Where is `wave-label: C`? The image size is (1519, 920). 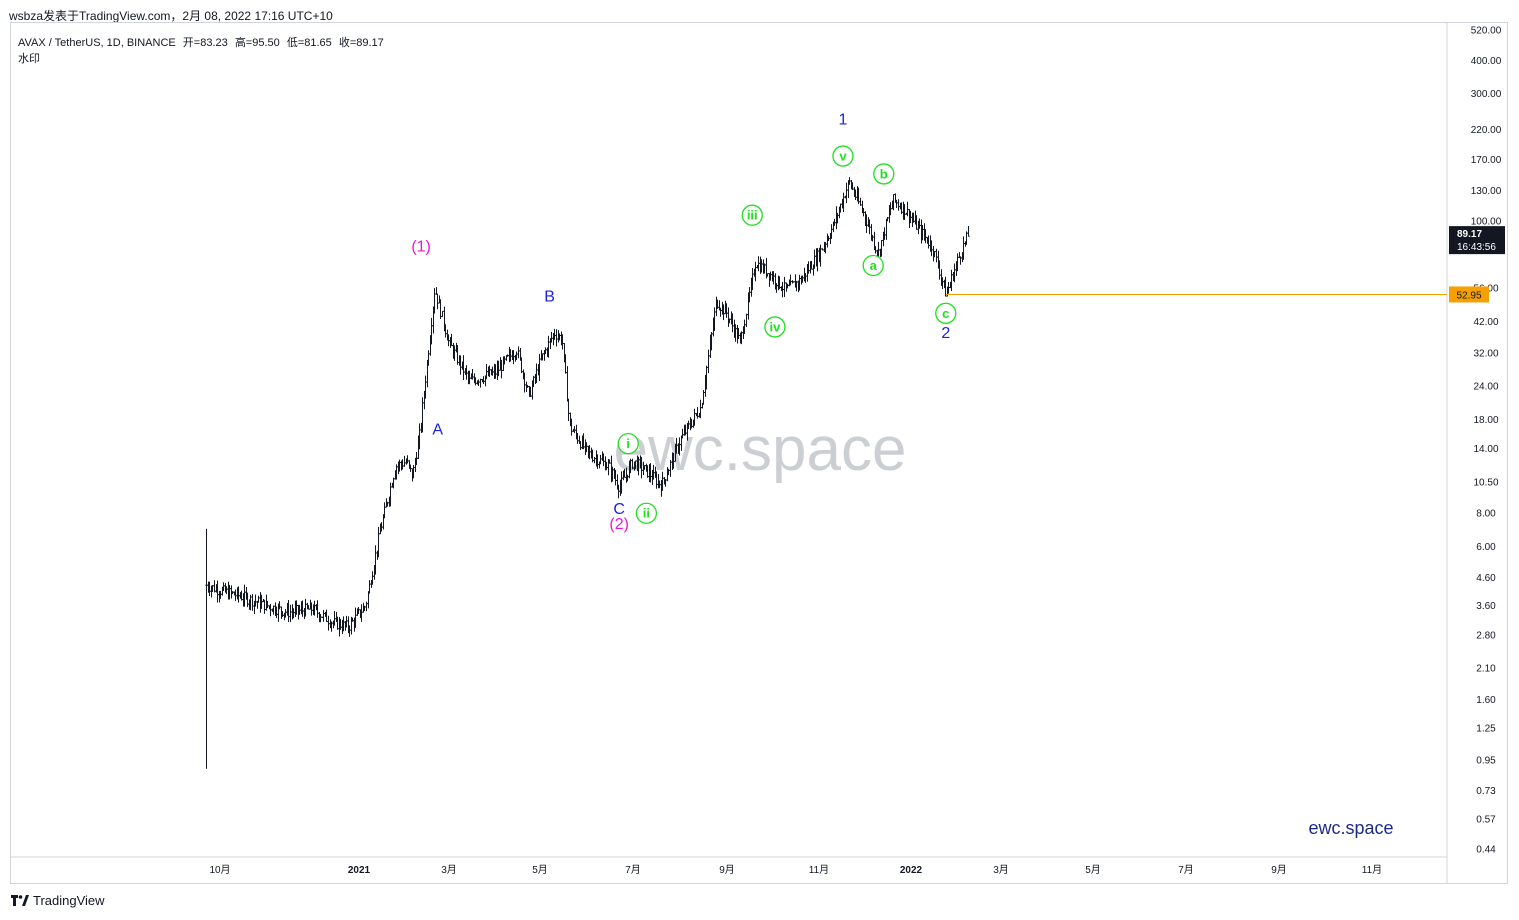 wave-label: C is located at coordinates (619, 509).